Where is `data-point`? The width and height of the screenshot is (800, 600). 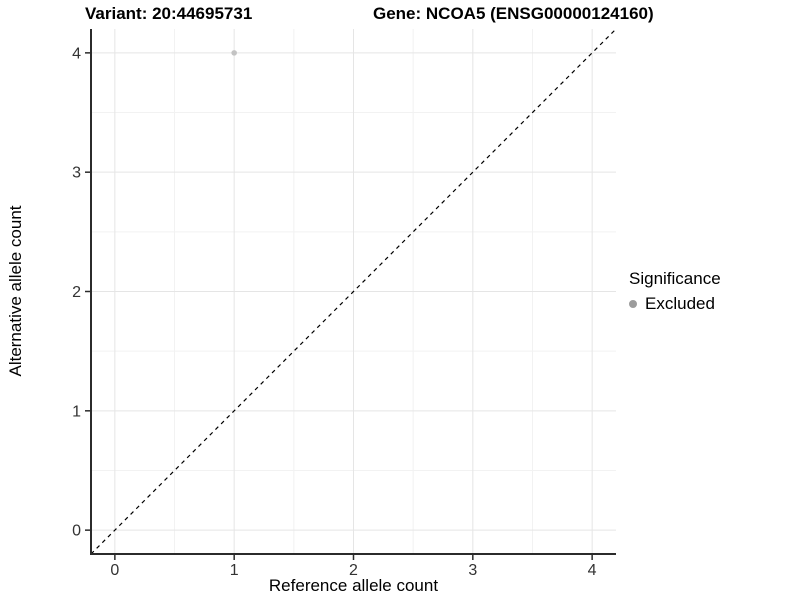 data-point is located at coordinates (234, 53).